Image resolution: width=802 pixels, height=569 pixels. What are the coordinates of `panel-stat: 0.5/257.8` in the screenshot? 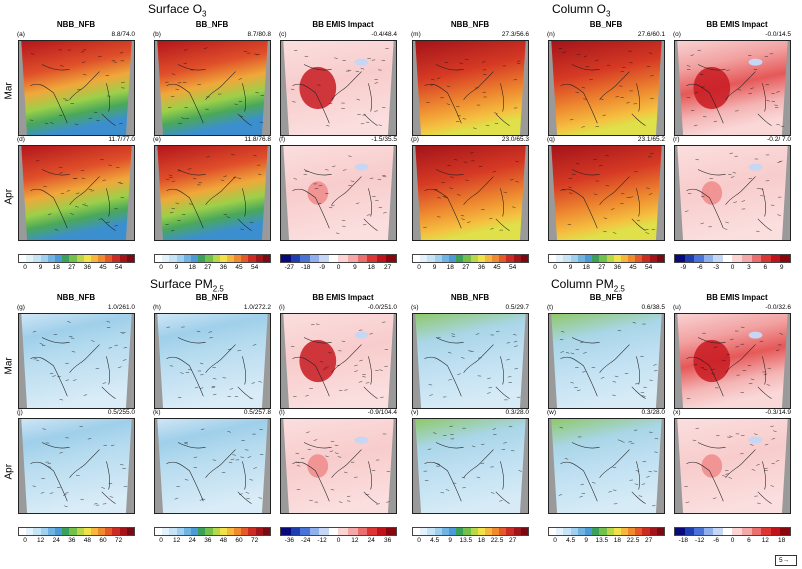 It's located at (257, 412).